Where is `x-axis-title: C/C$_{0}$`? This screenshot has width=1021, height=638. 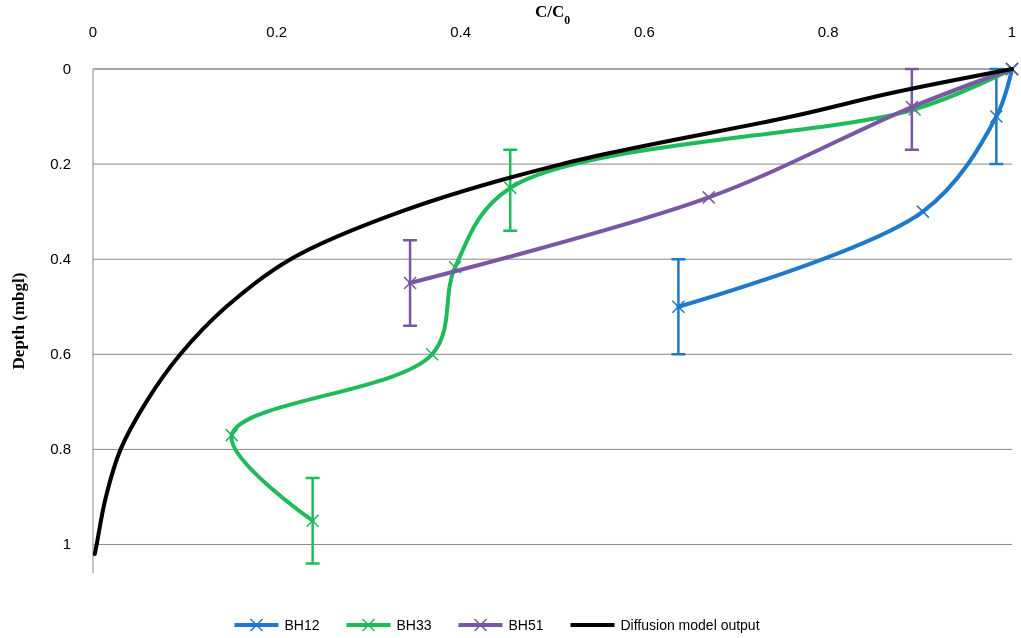 x-axis-title: C/C$_{0}$ is located at coordinates (552, 14).